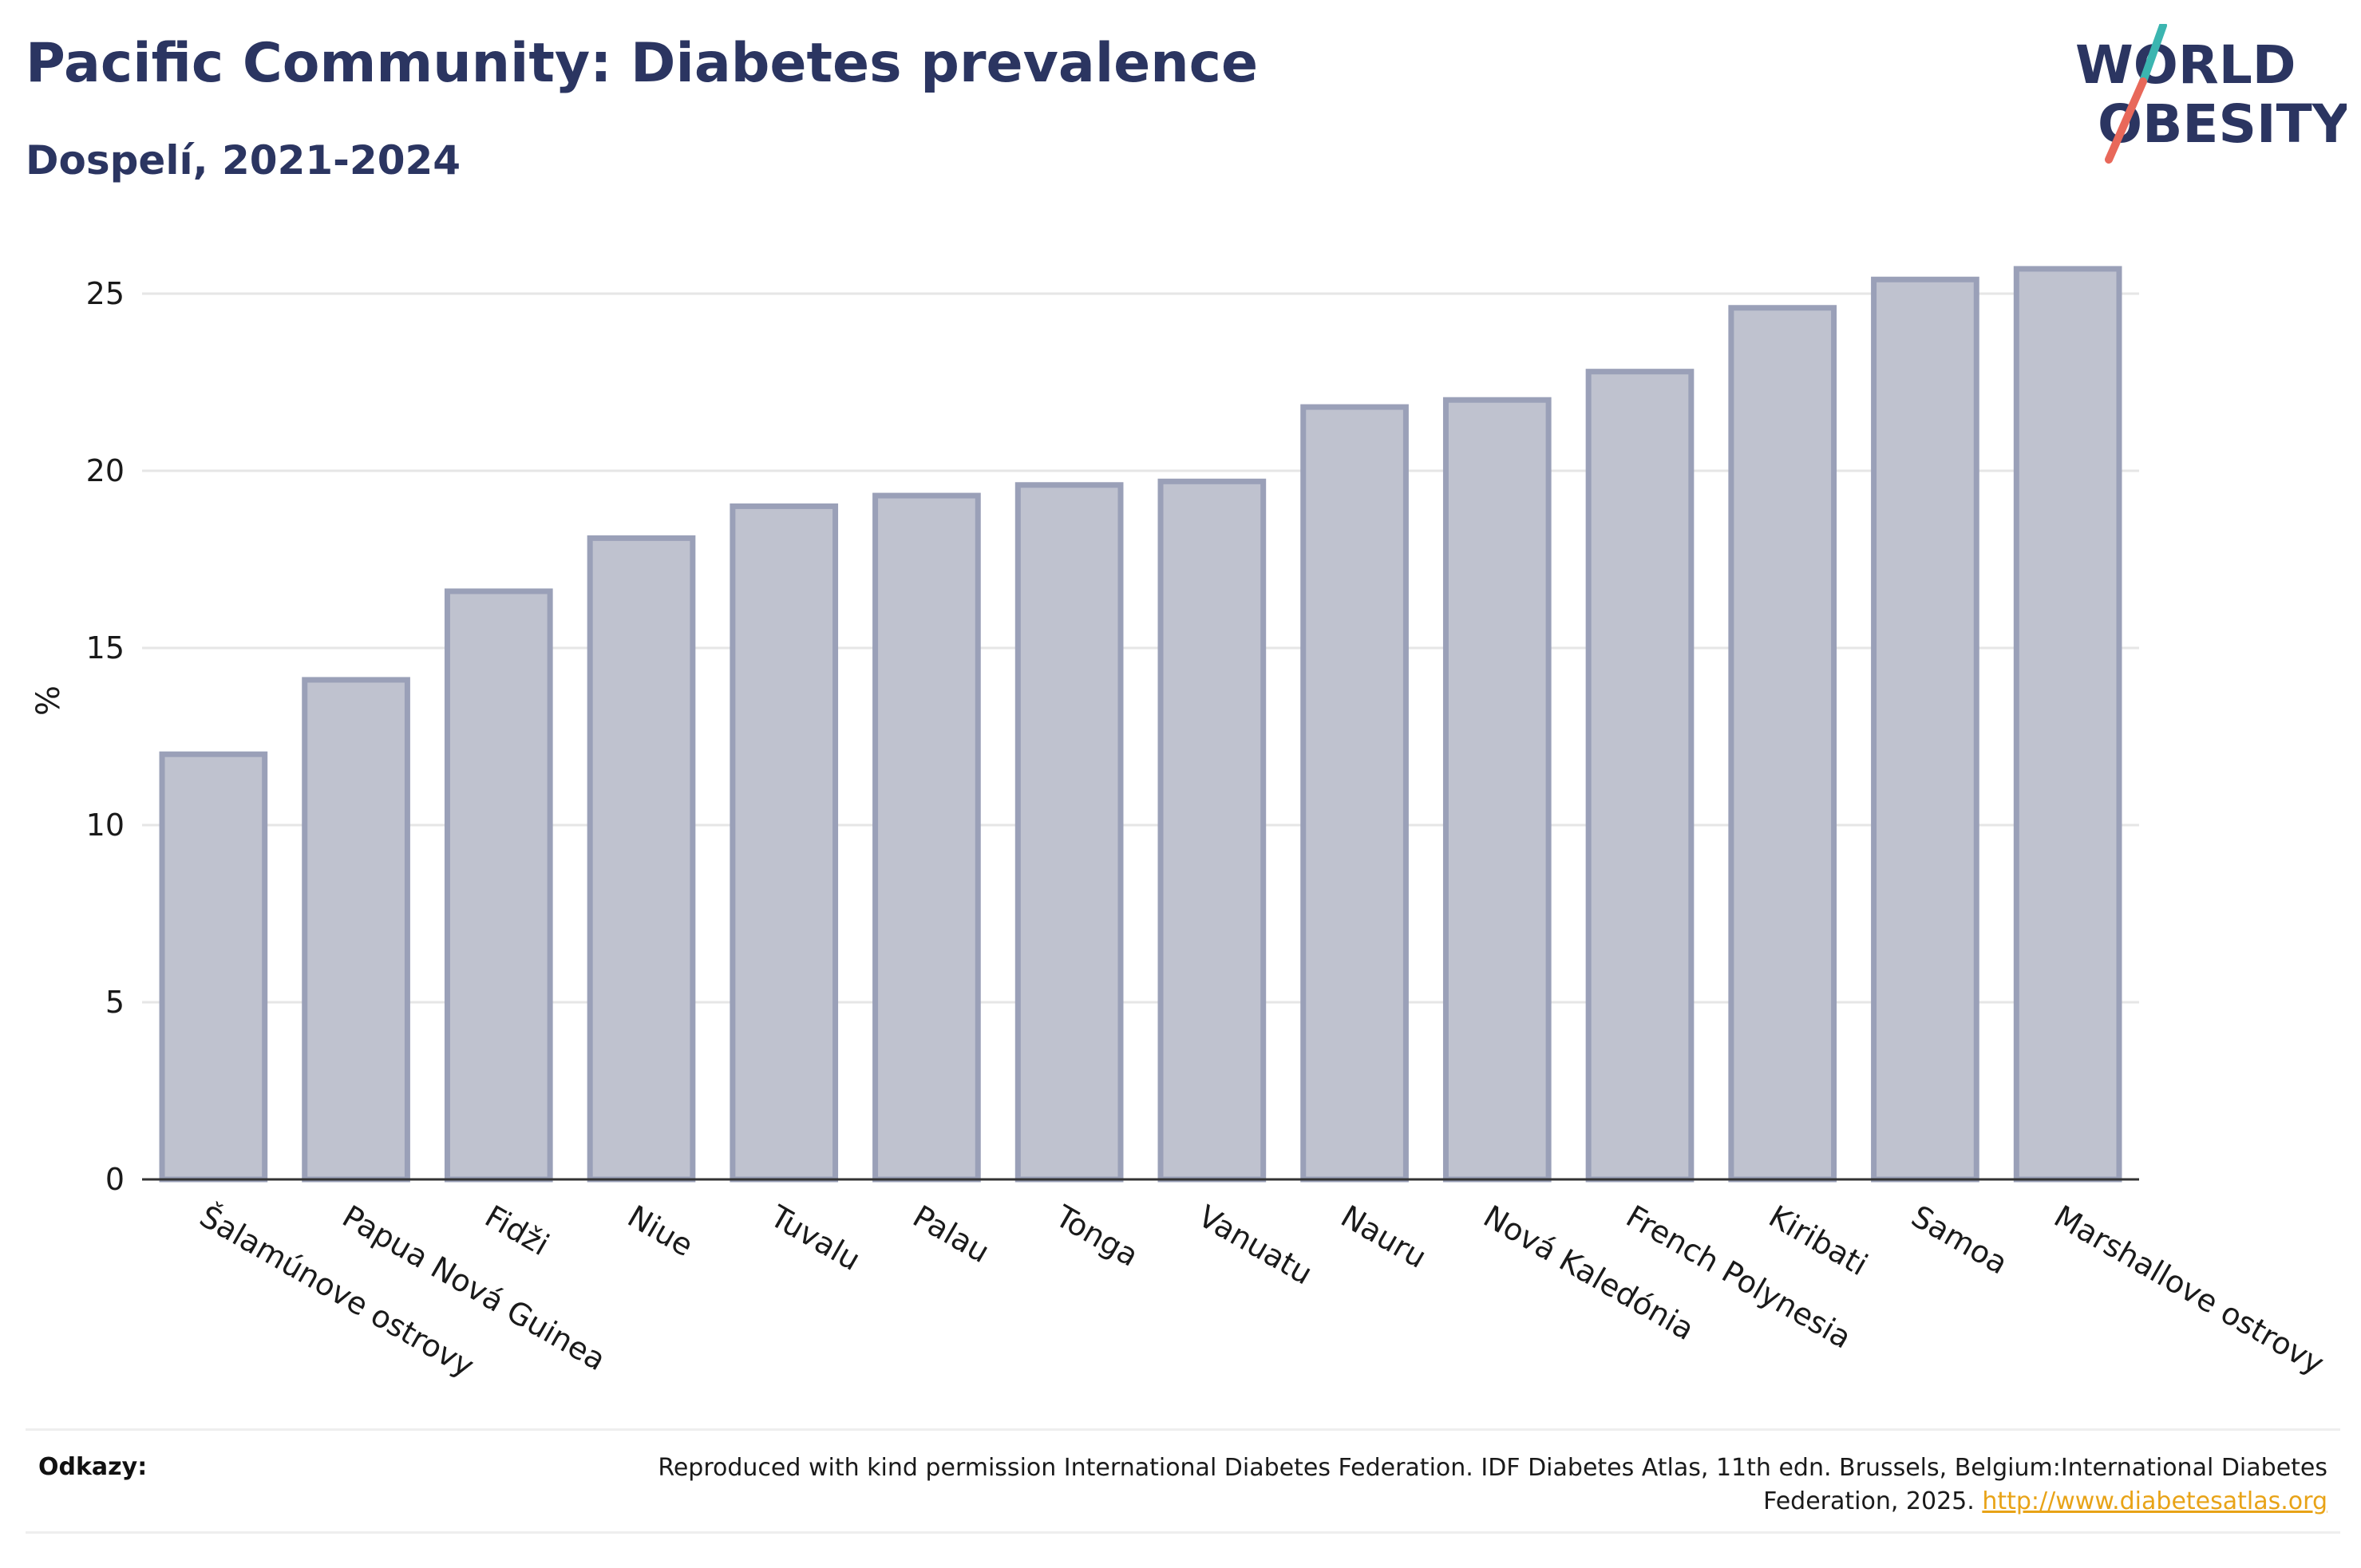 This screenshot has height=1568, width=2361. Describe the element at coordinates (1255, 1245) in the screenshot. I see `x-tick-label: Vanuatu` at that location.